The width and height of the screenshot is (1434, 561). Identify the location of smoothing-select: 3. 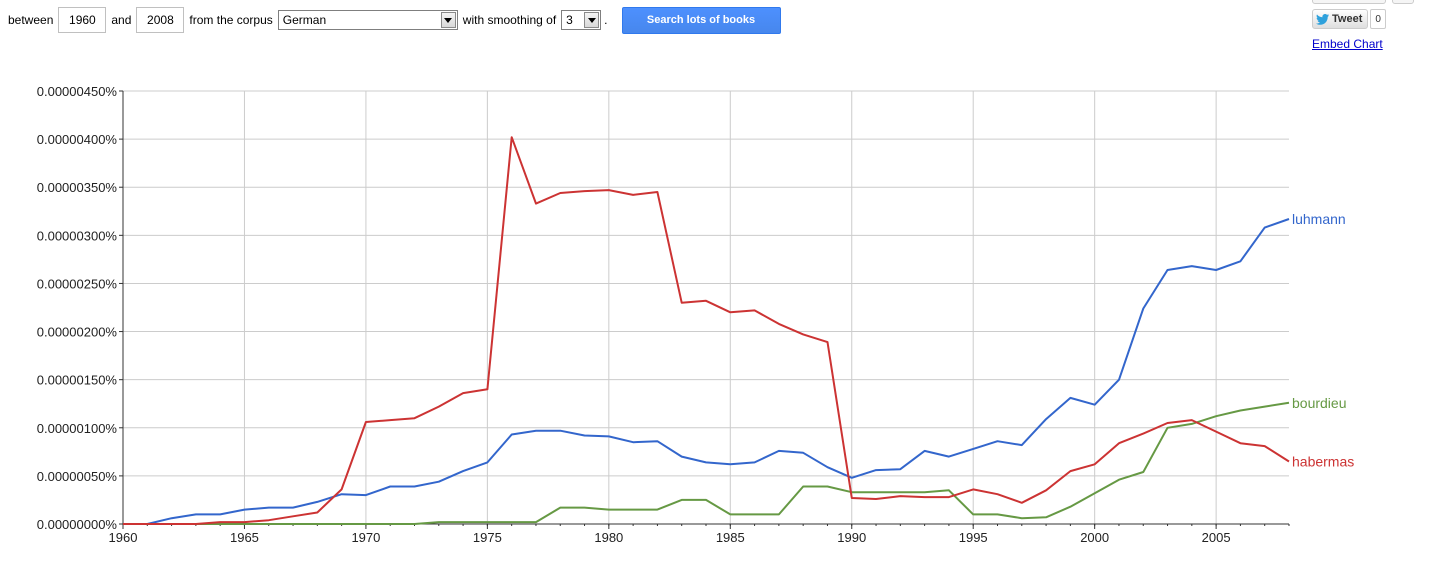
(581, 20).